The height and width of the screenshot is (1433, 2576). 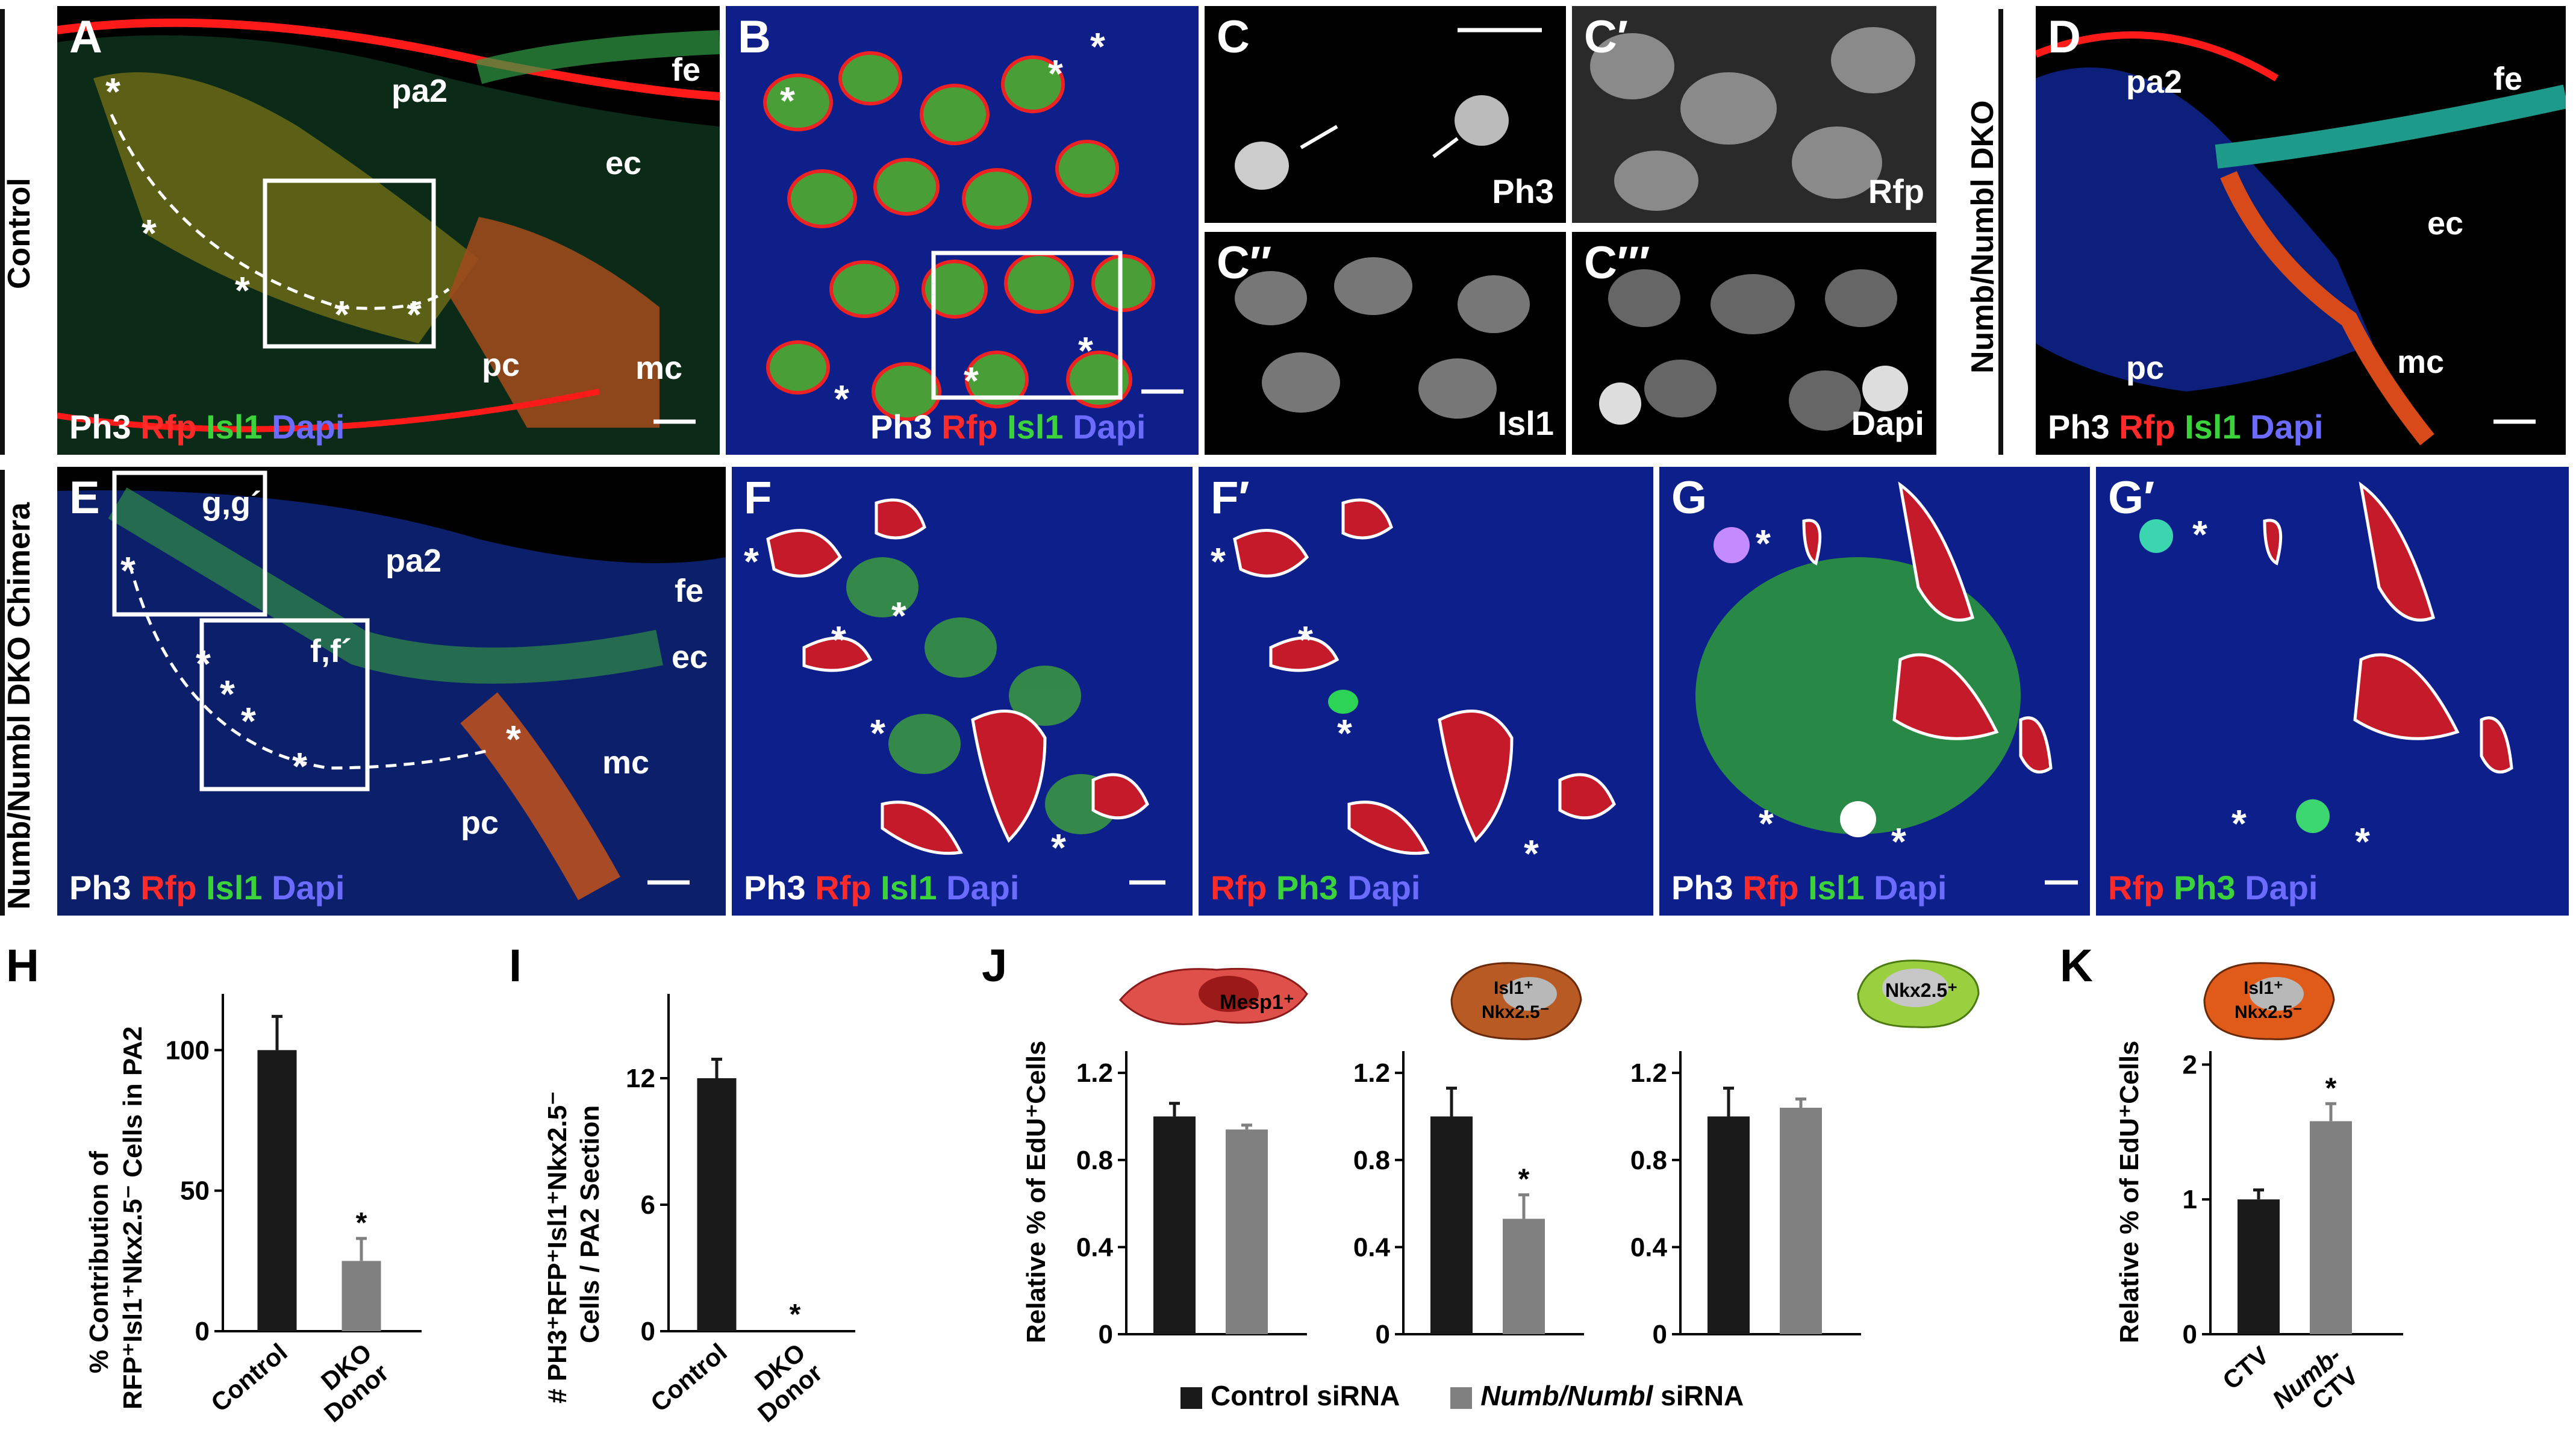 I want to click on chart-j2: 0 0.4 0.8 1.2 *, so click(x=1468, y=1200).